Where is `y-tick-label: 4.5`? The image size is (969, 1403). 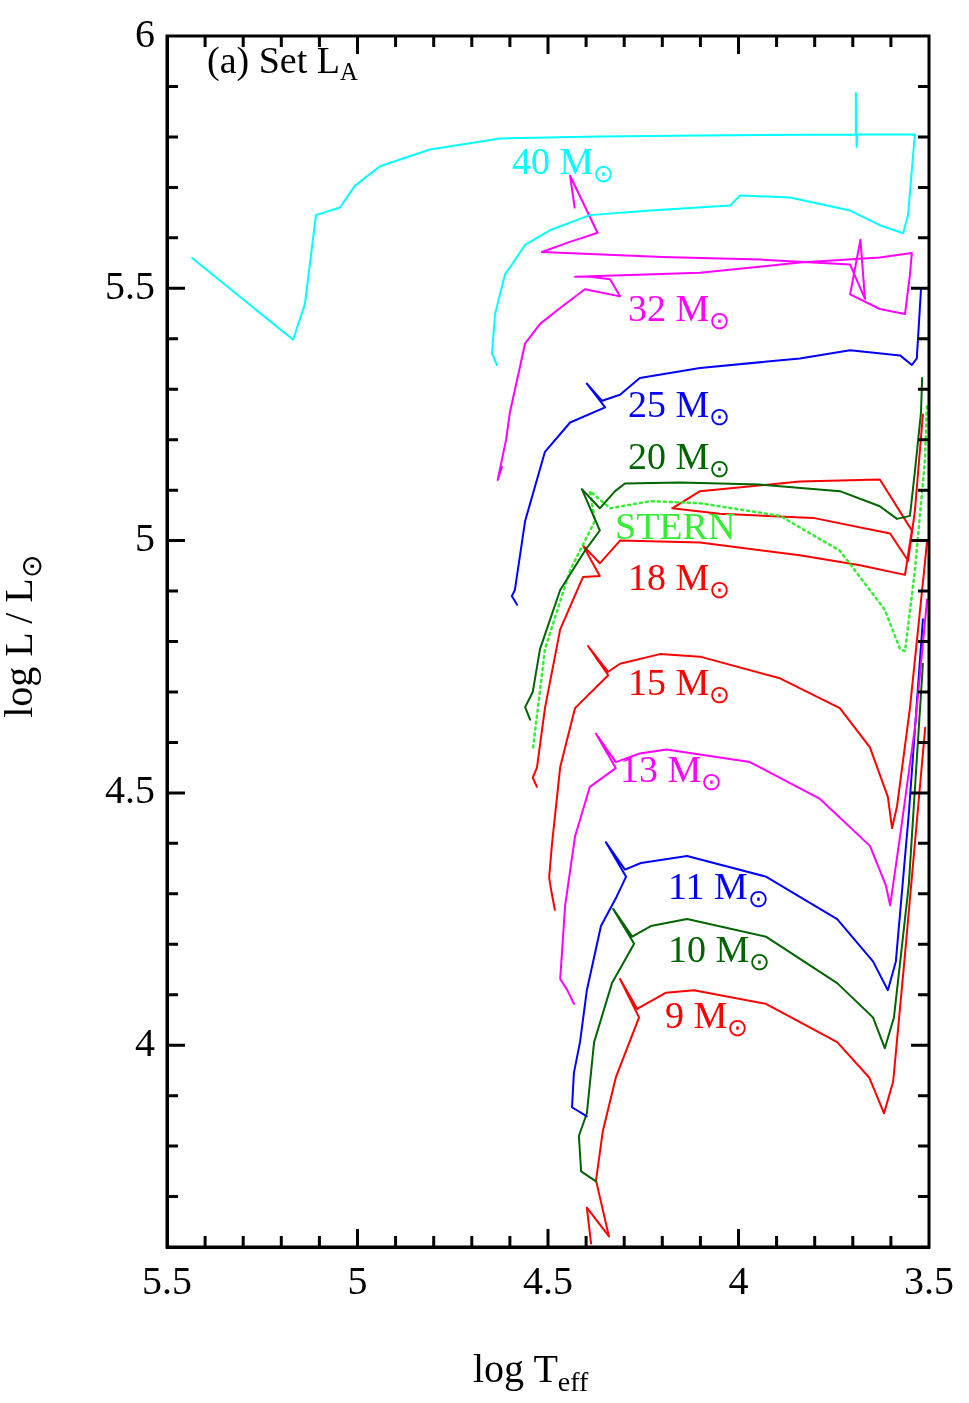 y-tick-label: 4.5 is located at coordinates (130, 790).